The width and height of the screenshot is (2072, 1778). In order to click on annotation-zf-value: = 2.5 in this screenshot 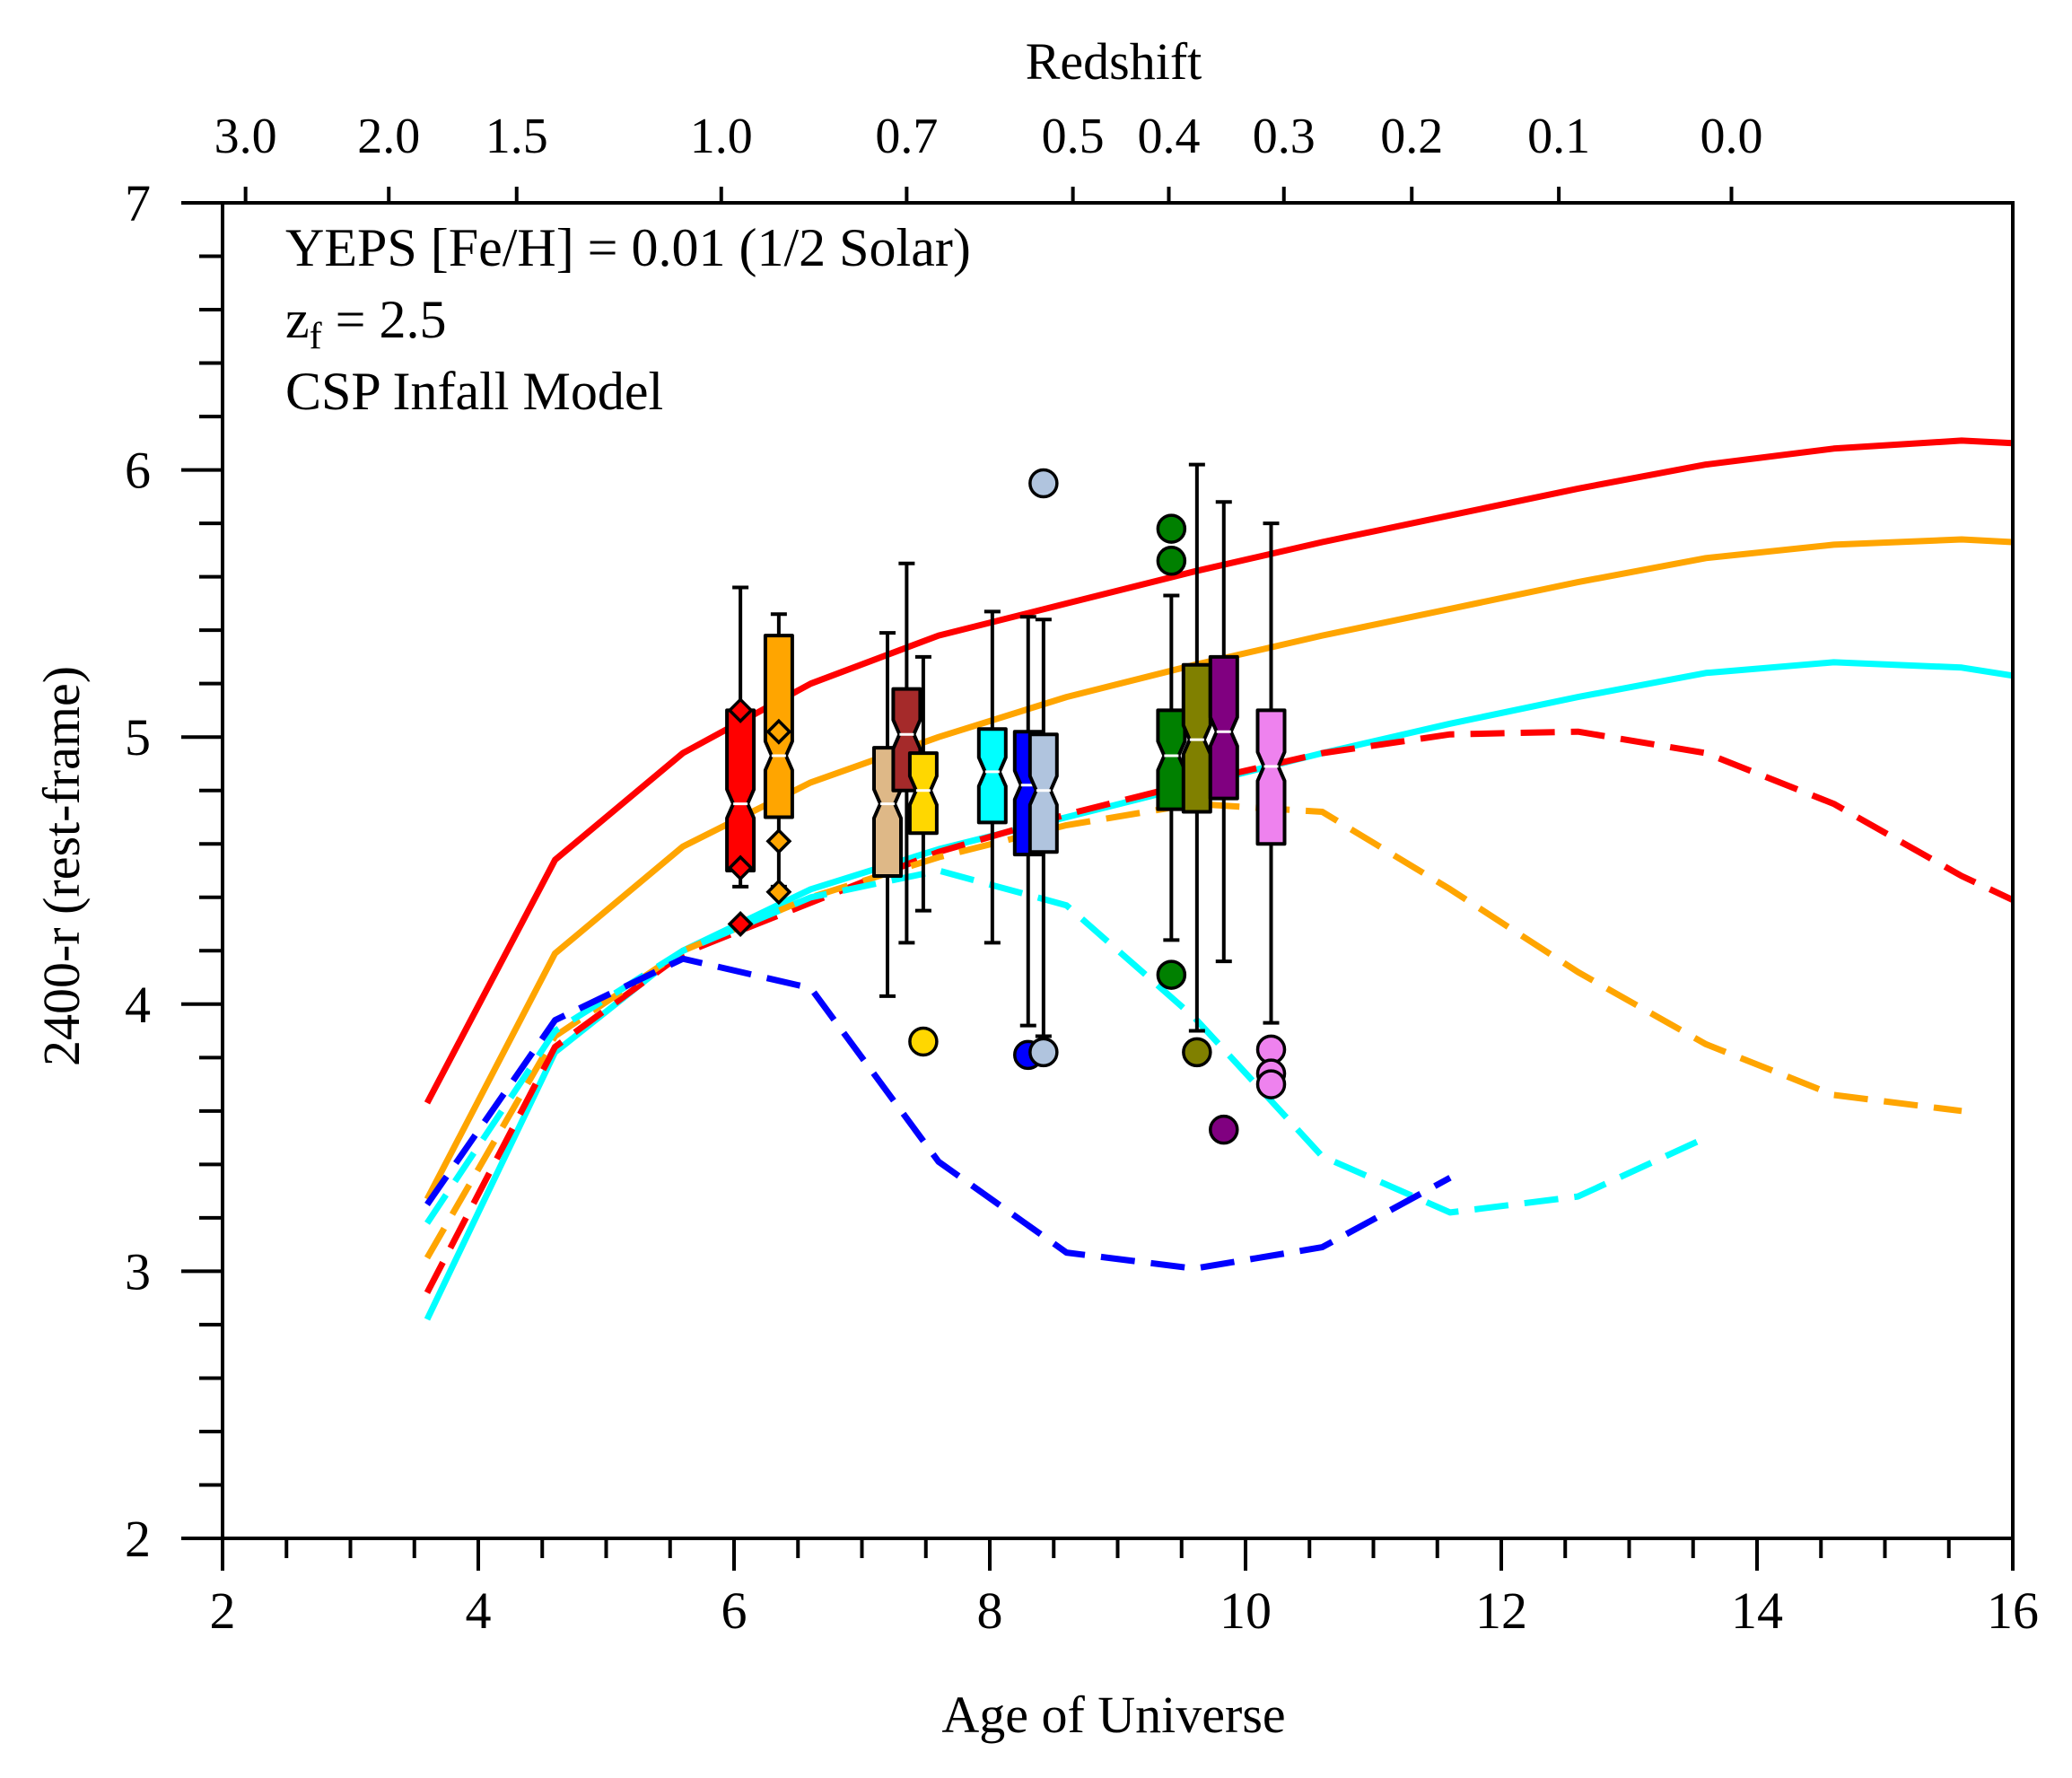, I will do `click(384, 319)`.